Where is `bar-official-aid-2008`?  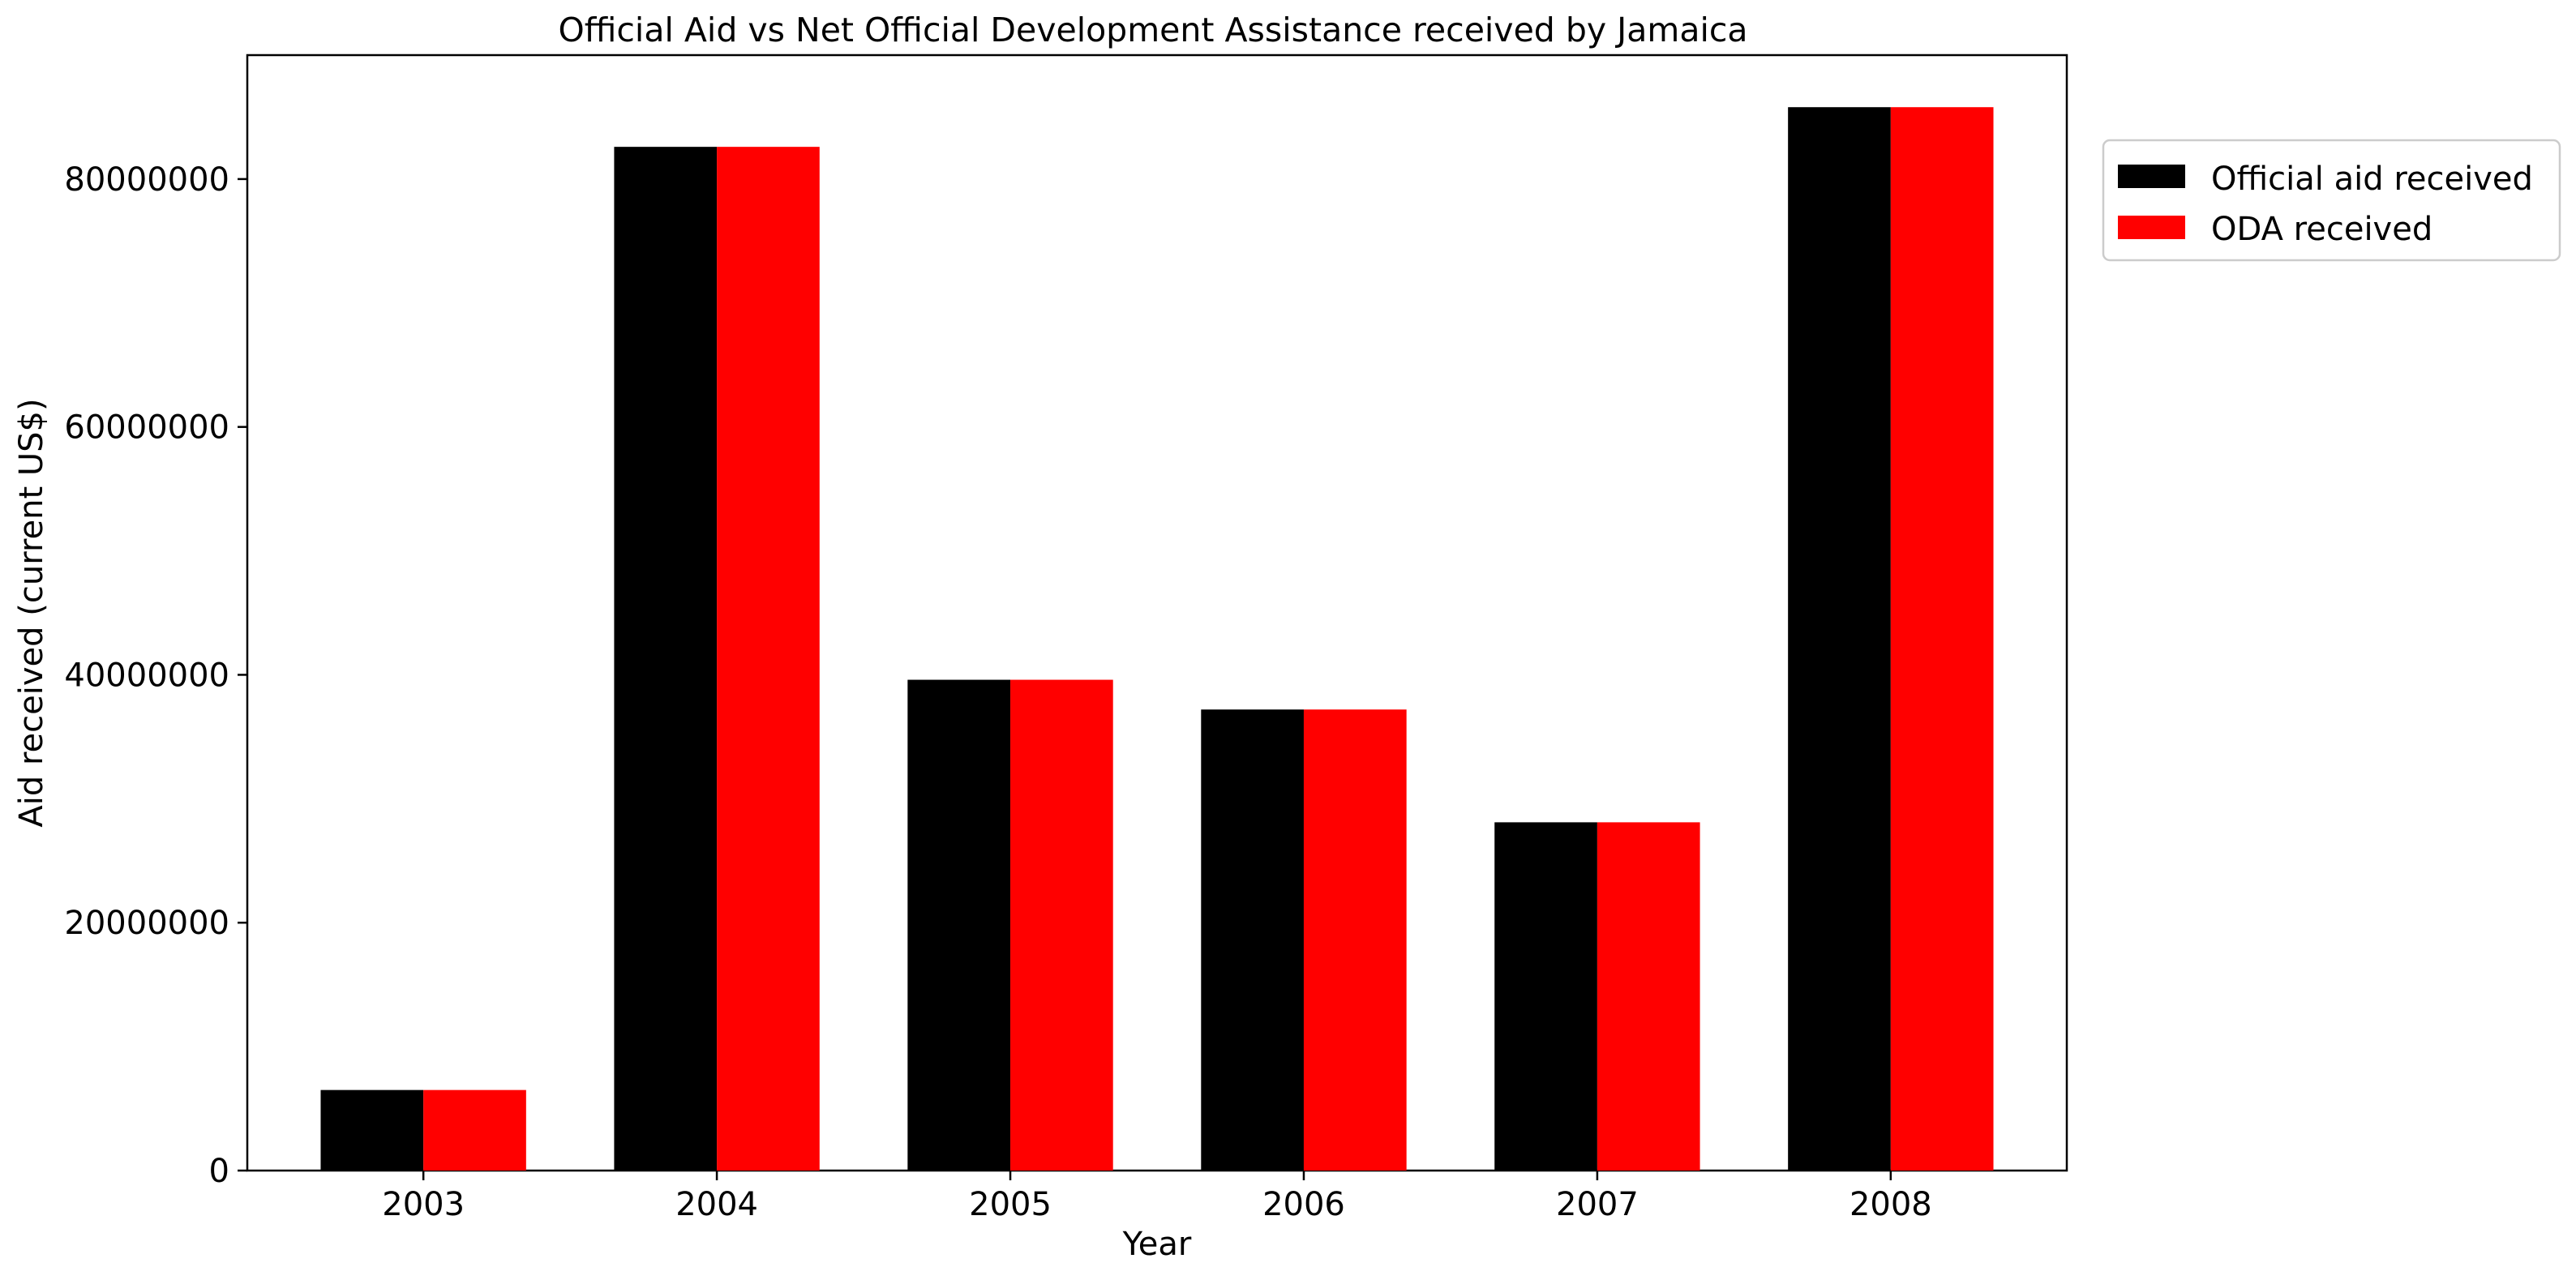
bar-official-aid-2008 is located at coordinates (1839, 639).